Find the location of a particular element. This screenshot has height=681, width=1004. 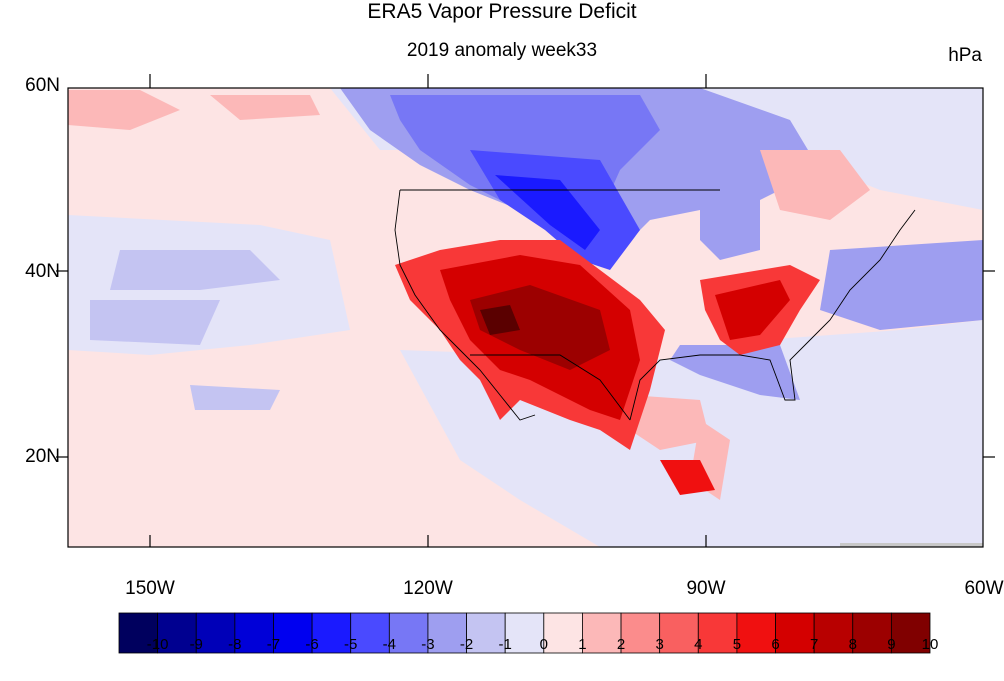

region-dakotas-strong-blue is located at coordinates (547, 212).